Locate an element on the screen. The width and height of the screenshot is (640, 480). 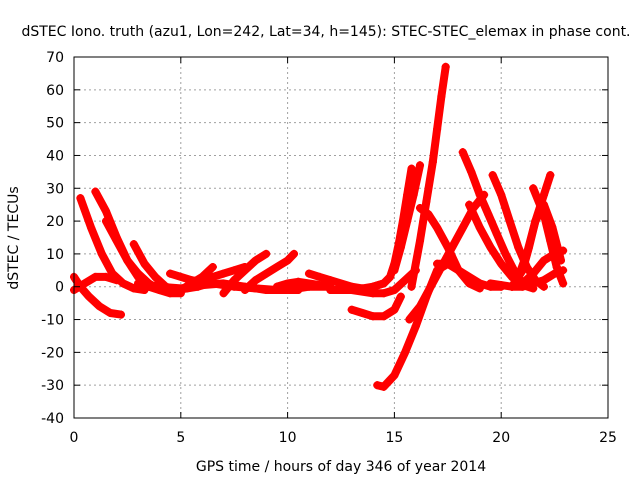
y-tick-label: -10 is located at coordinates (52, 321).